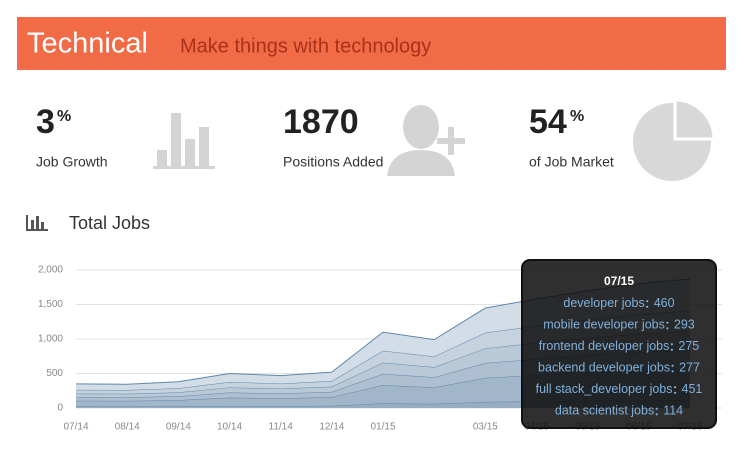 Image resolution: width=742 pixels, height=456 pixels. I want to click on tooltip-row: frontend developer jobs 275, so click(619, 346).